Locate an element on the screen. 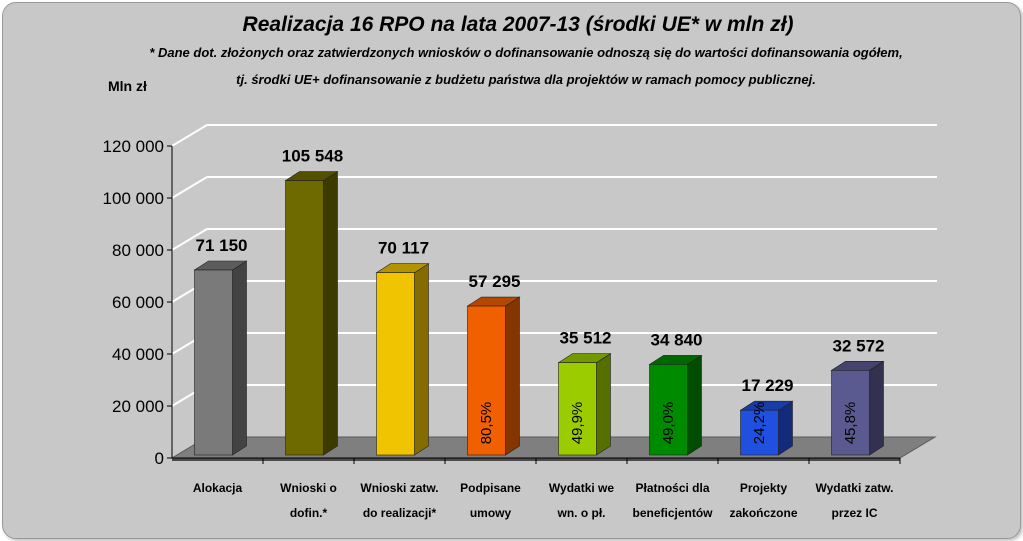 The image size is (1023, 541). y-tick-label: 40 000 is located at coordinates (138, 354).